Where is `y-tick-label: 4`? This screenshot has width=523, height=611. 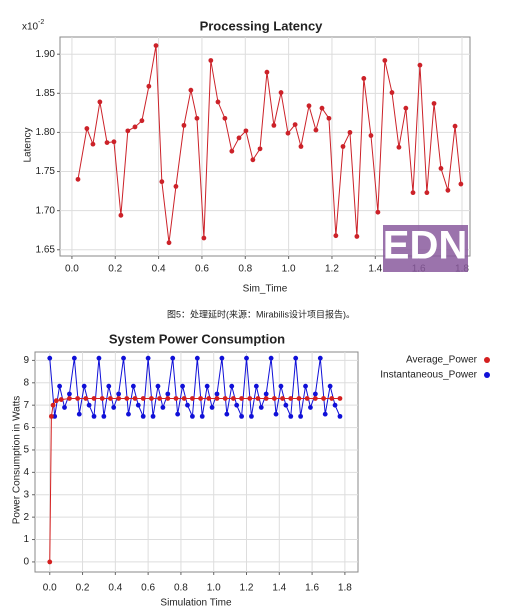 y-tick-label: 4 is located at coordinates (26, 472).